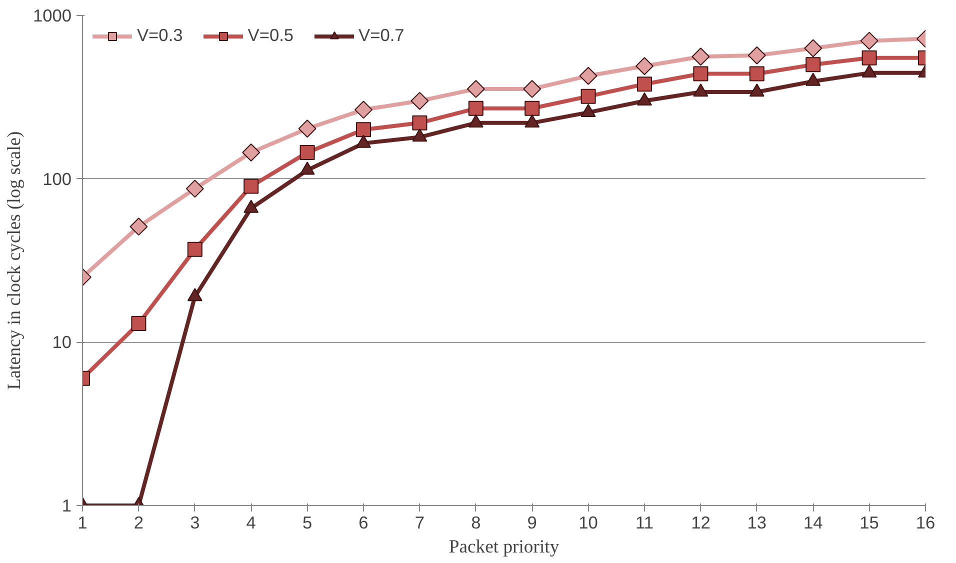 The height and width of the screenshot is (563, 956). What do you see at coordinates (504, 547) in the screenshot?
I see `x-axis-title: Packet priority` at bounding box center [504, 547].